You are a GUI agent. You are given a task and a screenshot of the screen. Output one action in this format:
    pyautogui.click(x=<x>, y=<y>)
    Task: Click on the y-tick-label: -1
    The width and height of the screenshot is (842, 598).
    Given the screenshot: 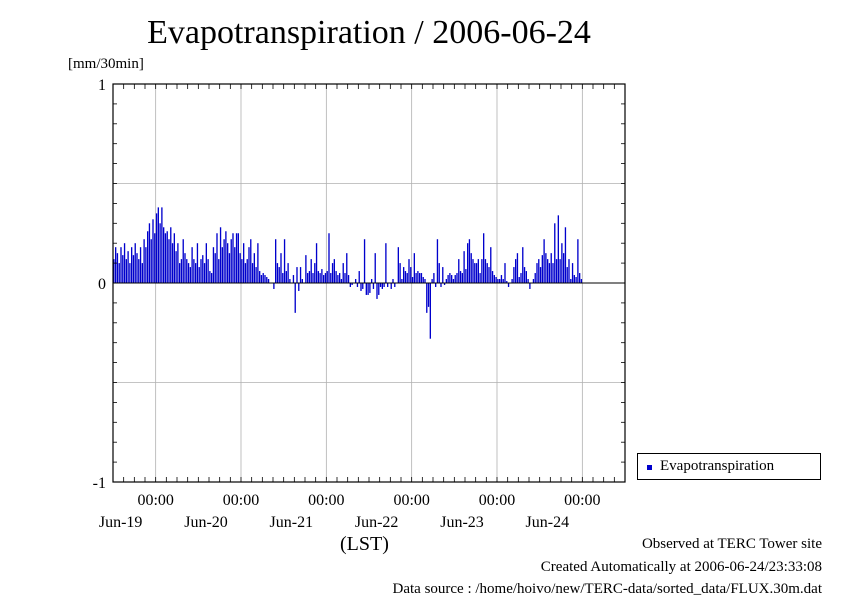 What is the action you would take?
    pyautogui.click(x=99, y=483)
    